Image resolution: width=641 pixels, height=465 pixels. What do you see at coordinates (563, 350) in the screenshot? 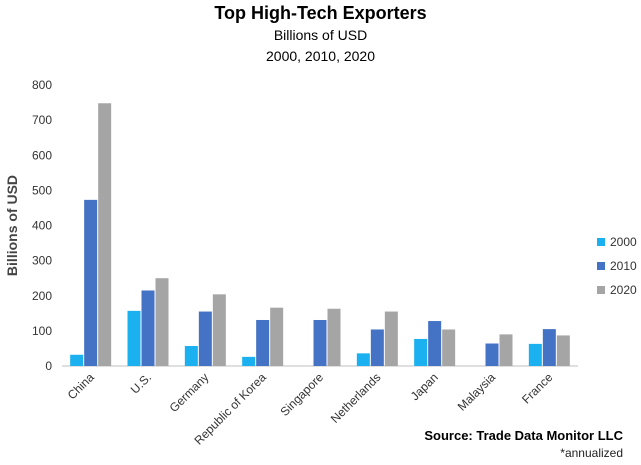
I see `bar-2020-france` at bounding box center [563, 350].